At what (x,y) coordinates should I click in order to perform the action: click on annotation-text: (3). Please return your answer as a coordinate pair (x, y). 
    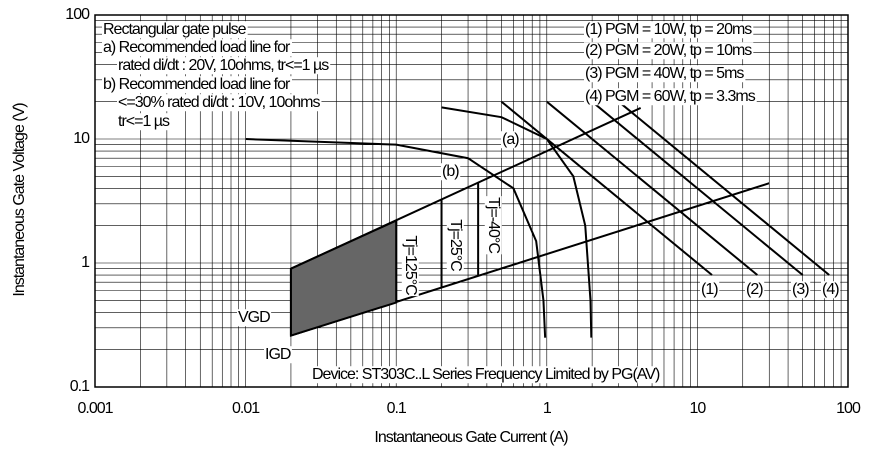
    Looking at the image, I should click on (800, 289).